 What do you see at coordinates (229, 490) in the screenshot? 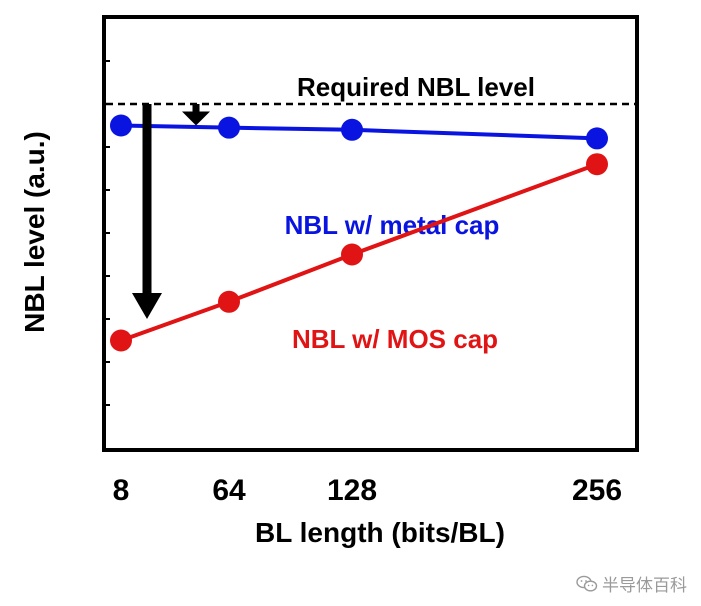
I see `x-tick-label: 64` at bounding box center [229, 490].